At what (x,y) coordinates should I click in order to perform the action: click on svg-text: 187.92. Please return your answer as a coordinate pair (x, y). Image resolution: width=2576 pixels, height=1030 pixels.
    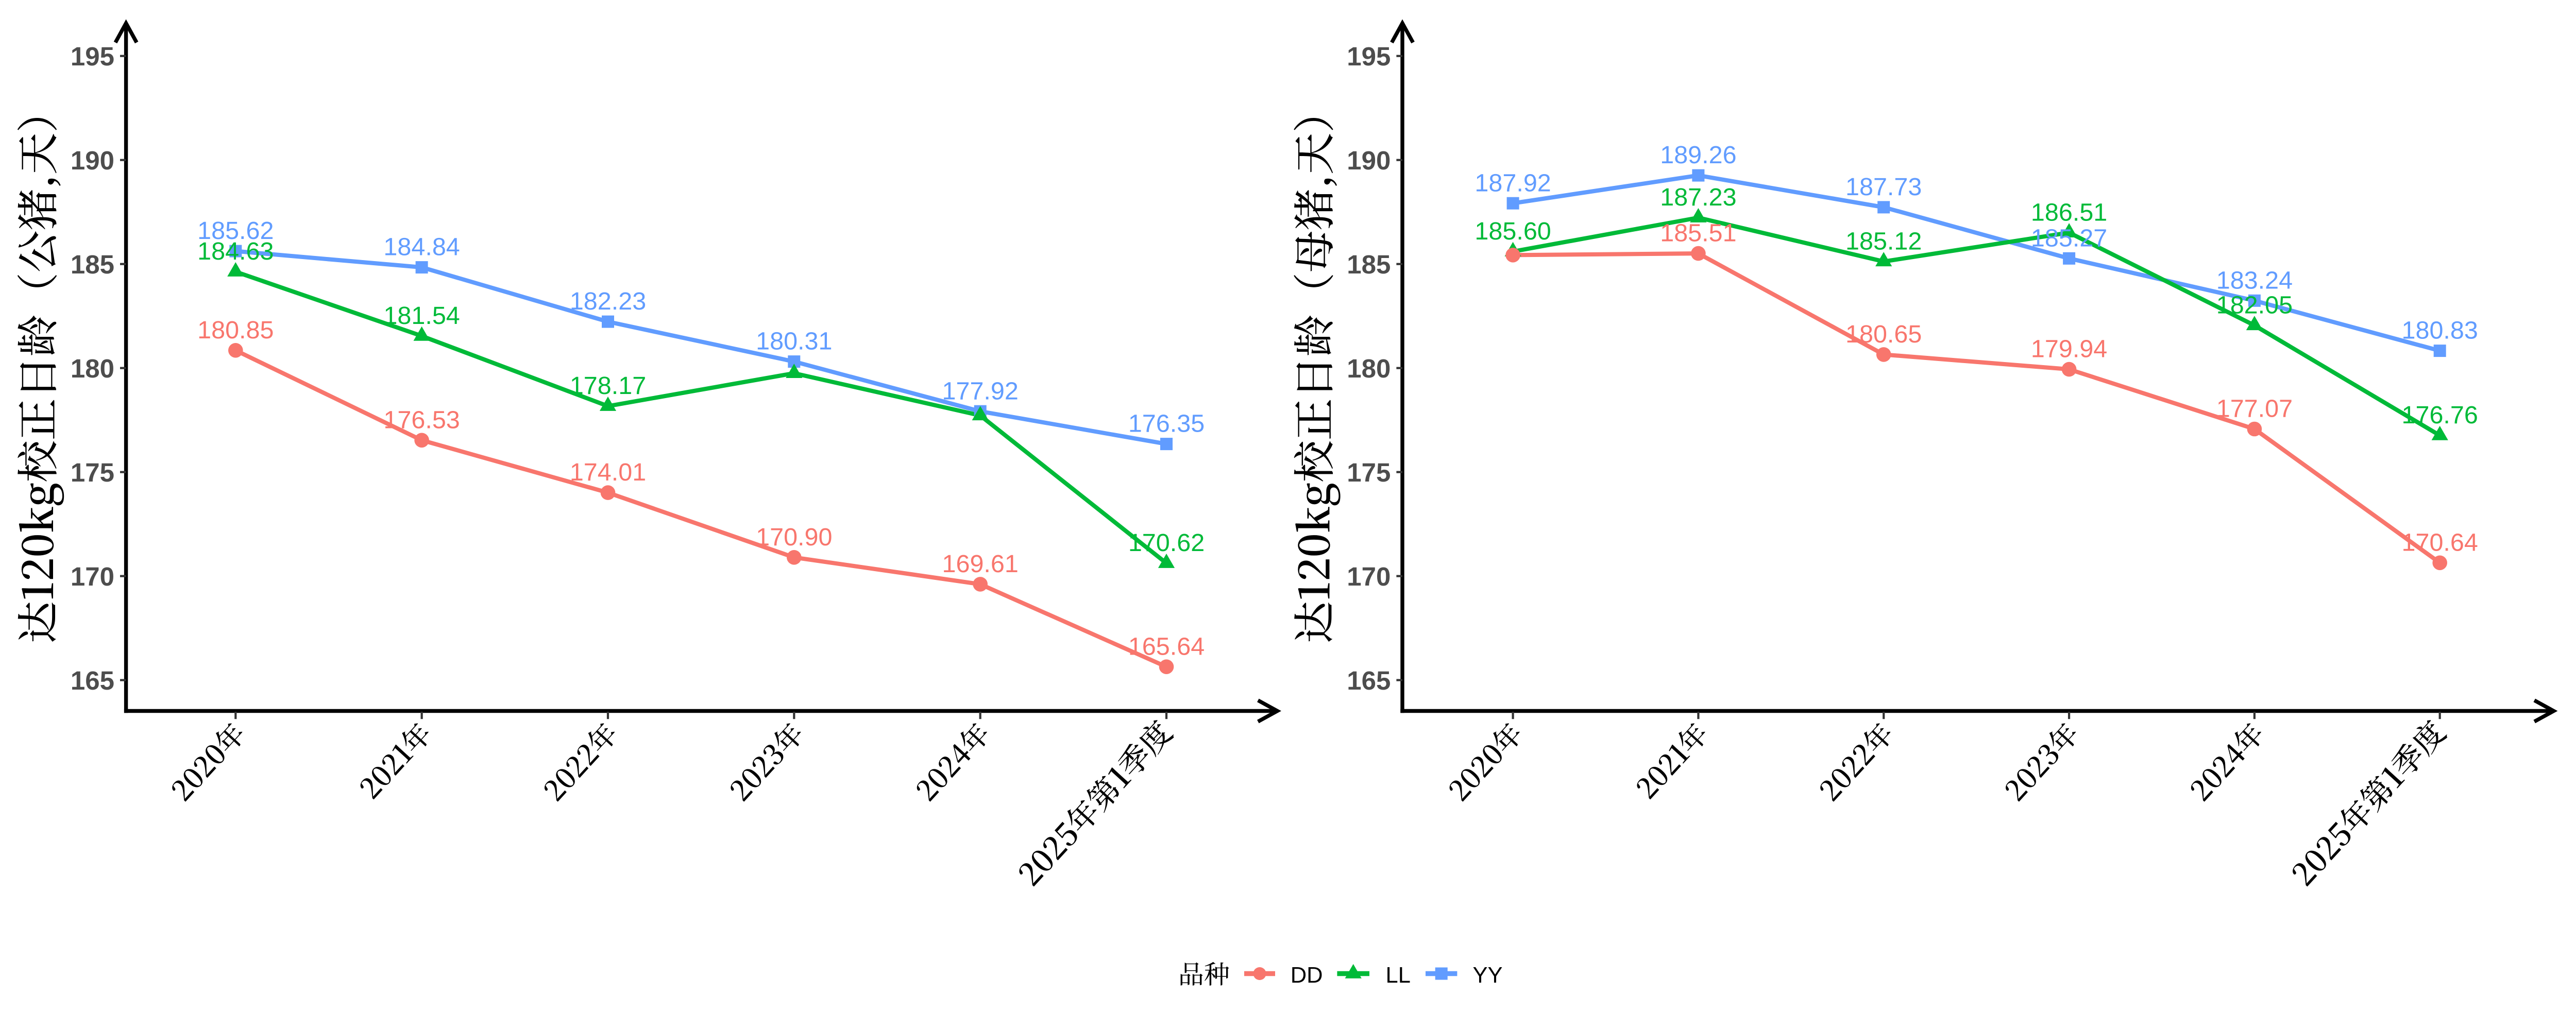
    Looking at the image, I should click on (1513, 183).